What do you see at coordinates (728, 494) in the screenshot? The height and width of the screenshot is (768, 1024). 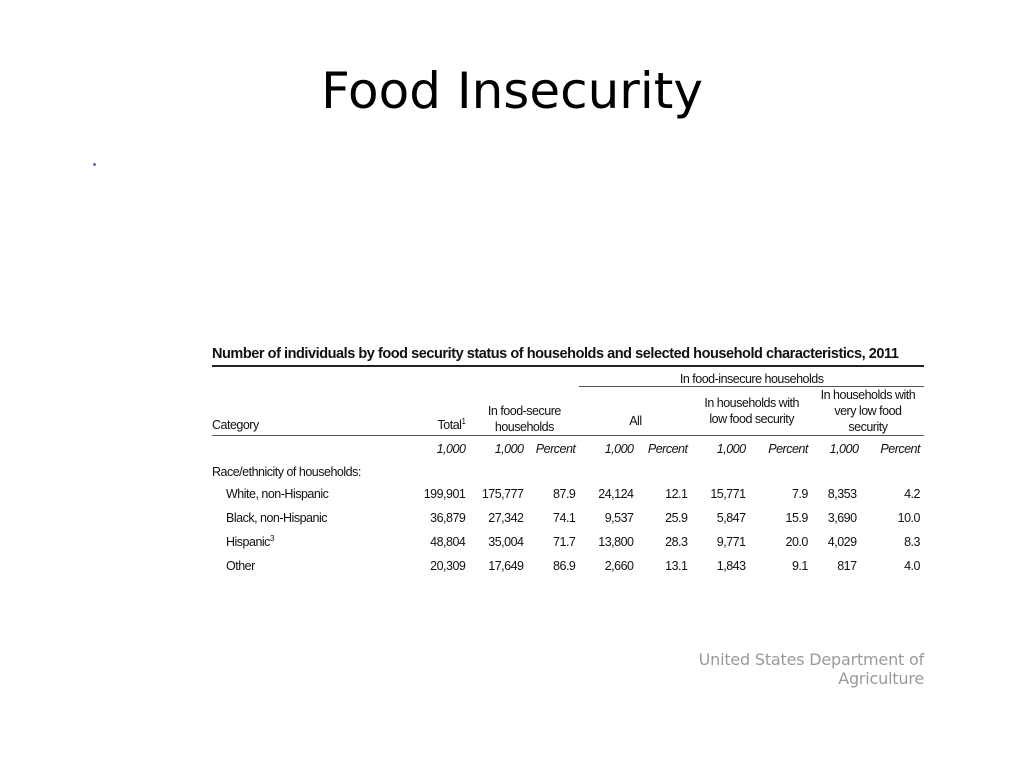 I see `row-value: 15,771` at bounding box center [728, 494].